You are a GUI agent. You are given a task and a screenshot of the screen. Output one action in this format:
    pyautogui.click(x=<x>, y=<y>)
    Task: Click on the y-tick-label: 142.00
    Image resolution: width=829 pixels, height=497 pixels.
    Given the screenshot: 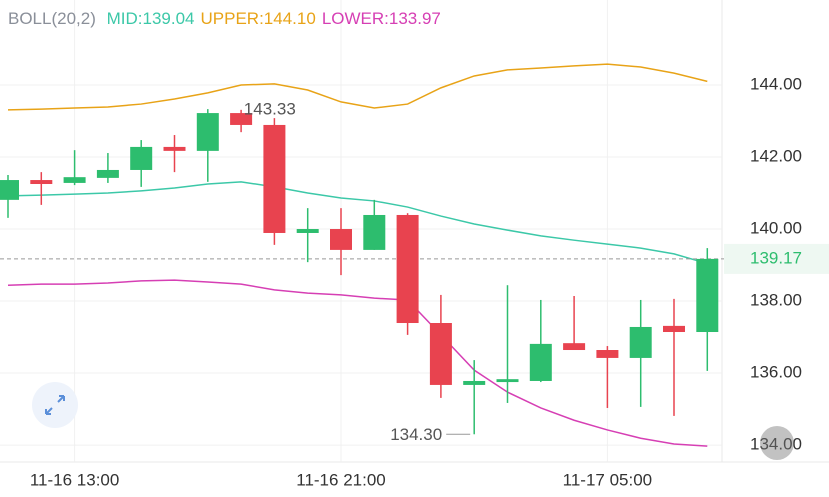 What is the action you would take?
    pyautogui.click(x=776, y=155)
    